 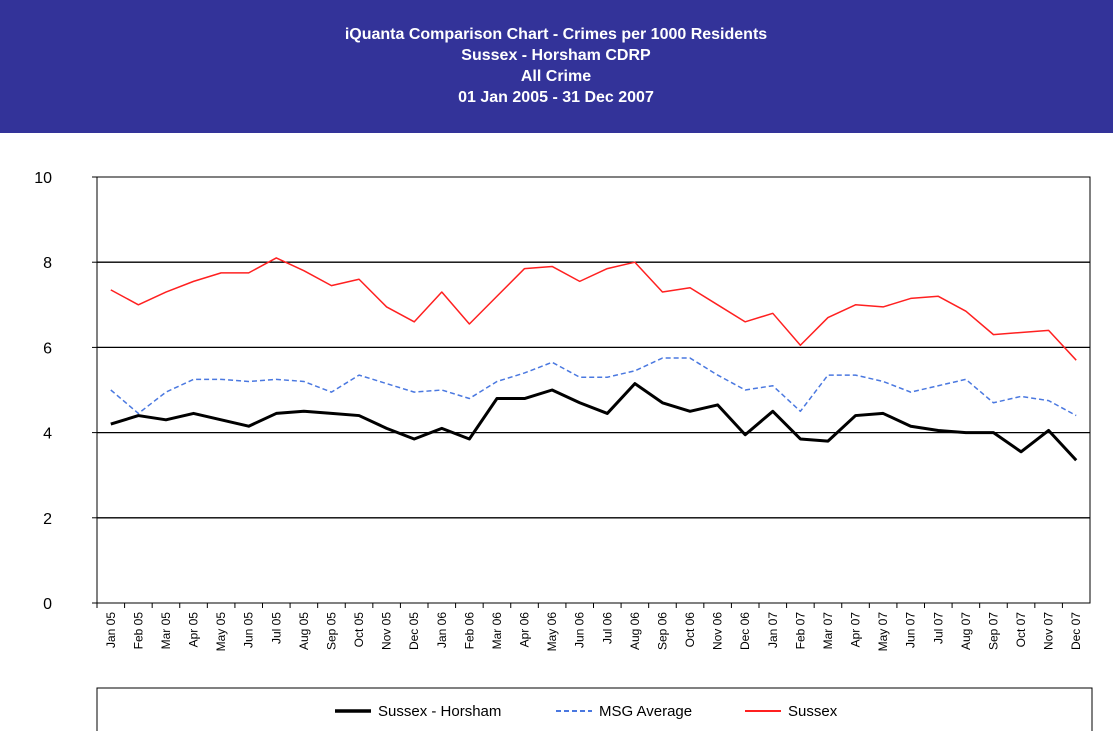 What do you see at coordinates (883, 632) in the screenshot?
I see `x-tick-label: May 07` at bounding box center [883, 632].